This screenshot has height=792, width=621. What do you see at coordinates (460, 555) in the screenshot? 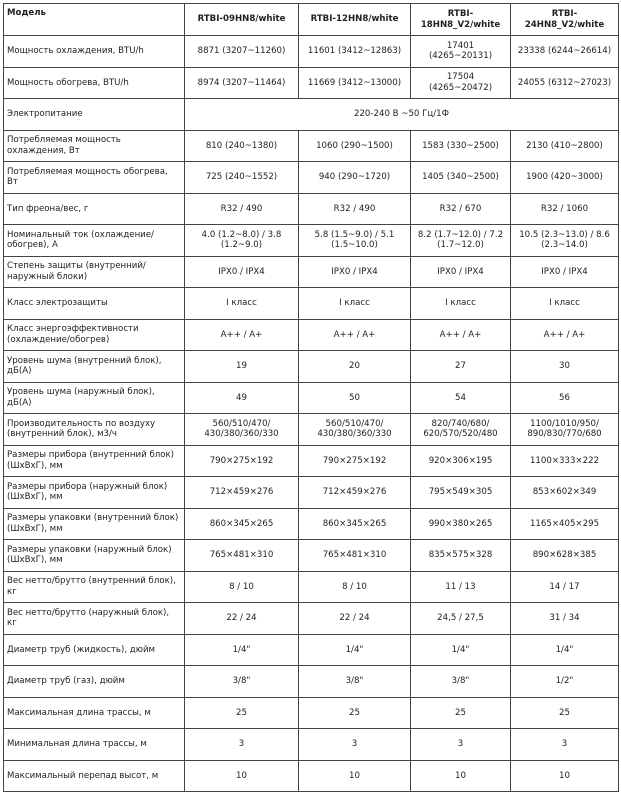
I see `value-cell: 835×575×328` at bounding box center [460, 555].